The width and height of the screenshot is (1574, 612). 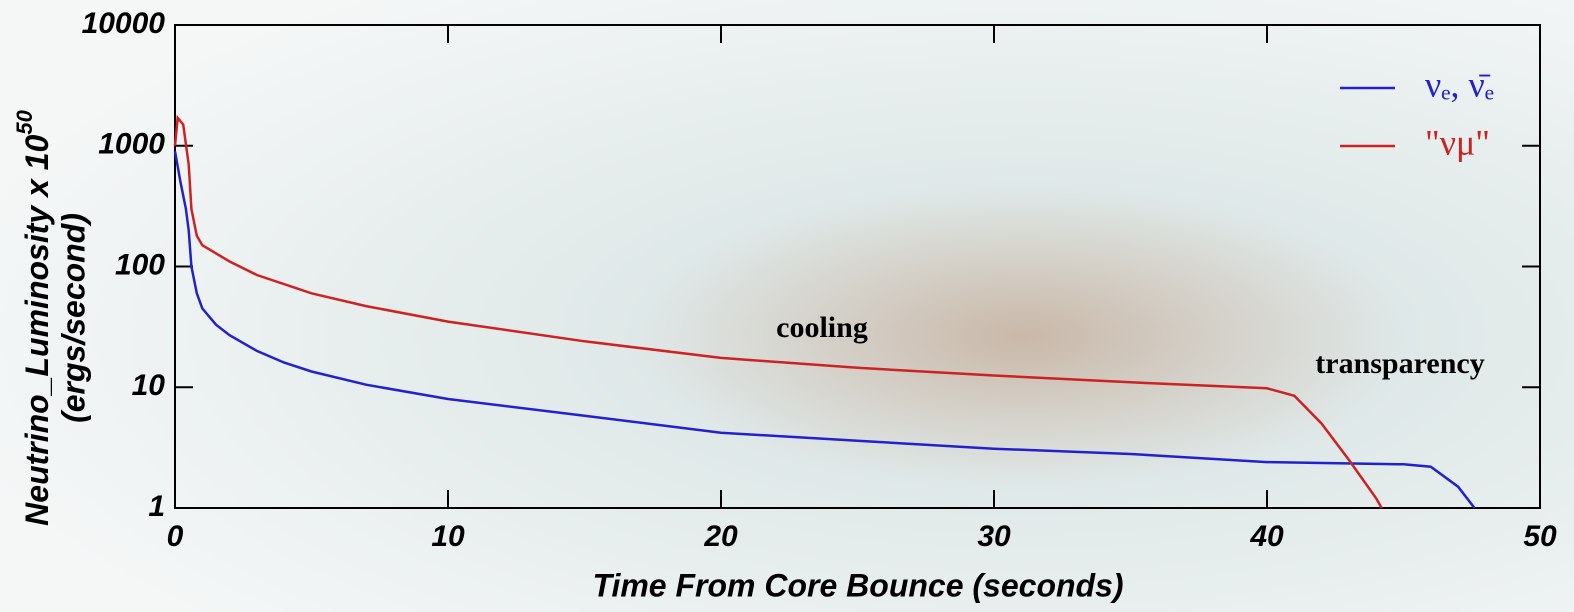 What do you see at coordinates (73, 318) in the screenshot?
I see `y-axis-units: (ergs/second)` at bounding box center [73, 318].